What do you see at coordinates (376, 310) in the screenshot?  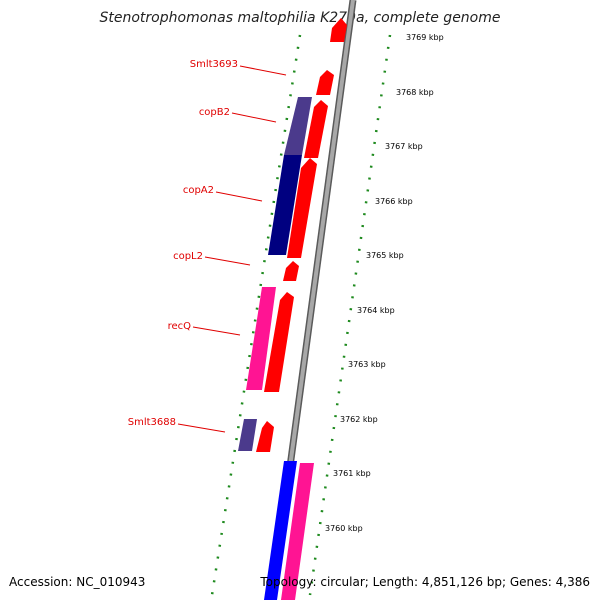 I see `kbp-label-3764: 3764 kbp` at bounding box center [376, 310].